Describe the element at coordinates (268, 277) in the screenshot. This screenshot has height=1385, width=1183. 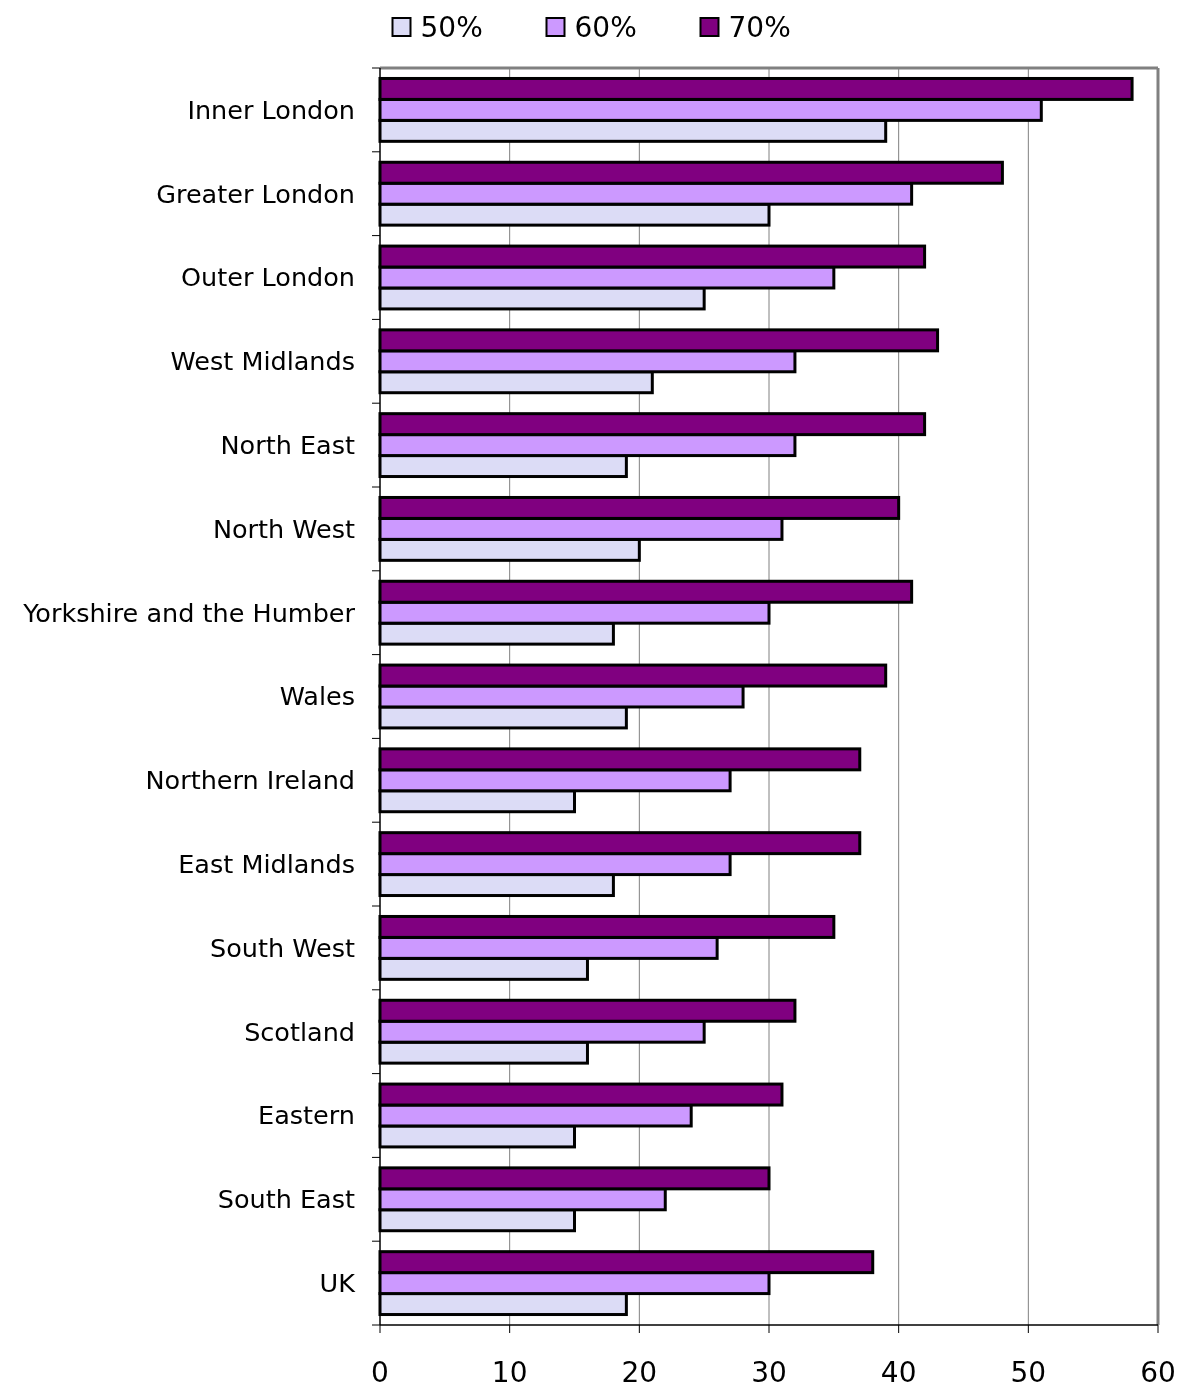
I see `y-tick-label: Outer London` at that location.